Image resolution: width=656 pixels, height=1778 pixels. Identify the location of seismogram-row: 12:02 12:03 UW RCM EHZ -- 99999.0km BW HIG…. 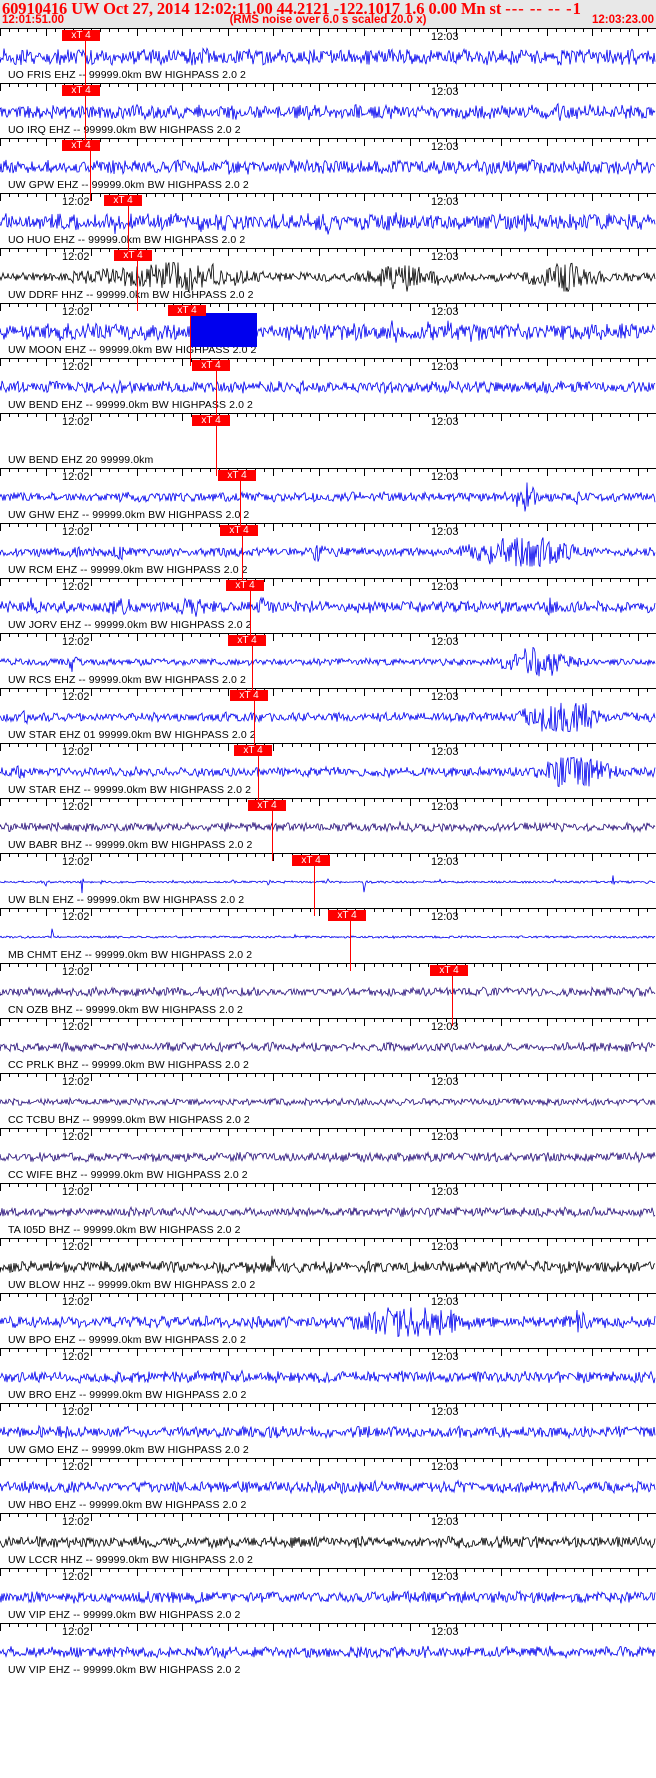
(328, 550).